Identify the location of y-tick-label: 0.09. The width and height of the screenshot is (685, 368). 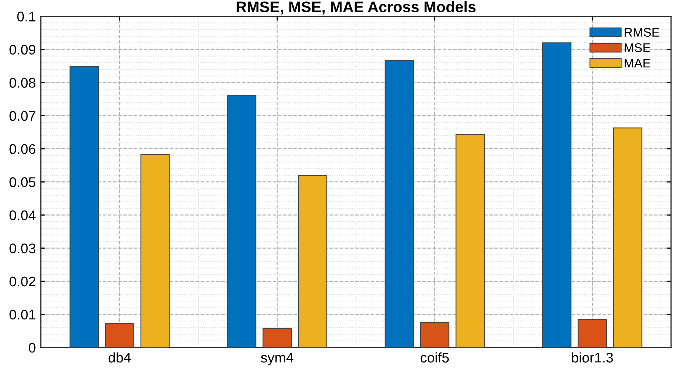
(23, 50).